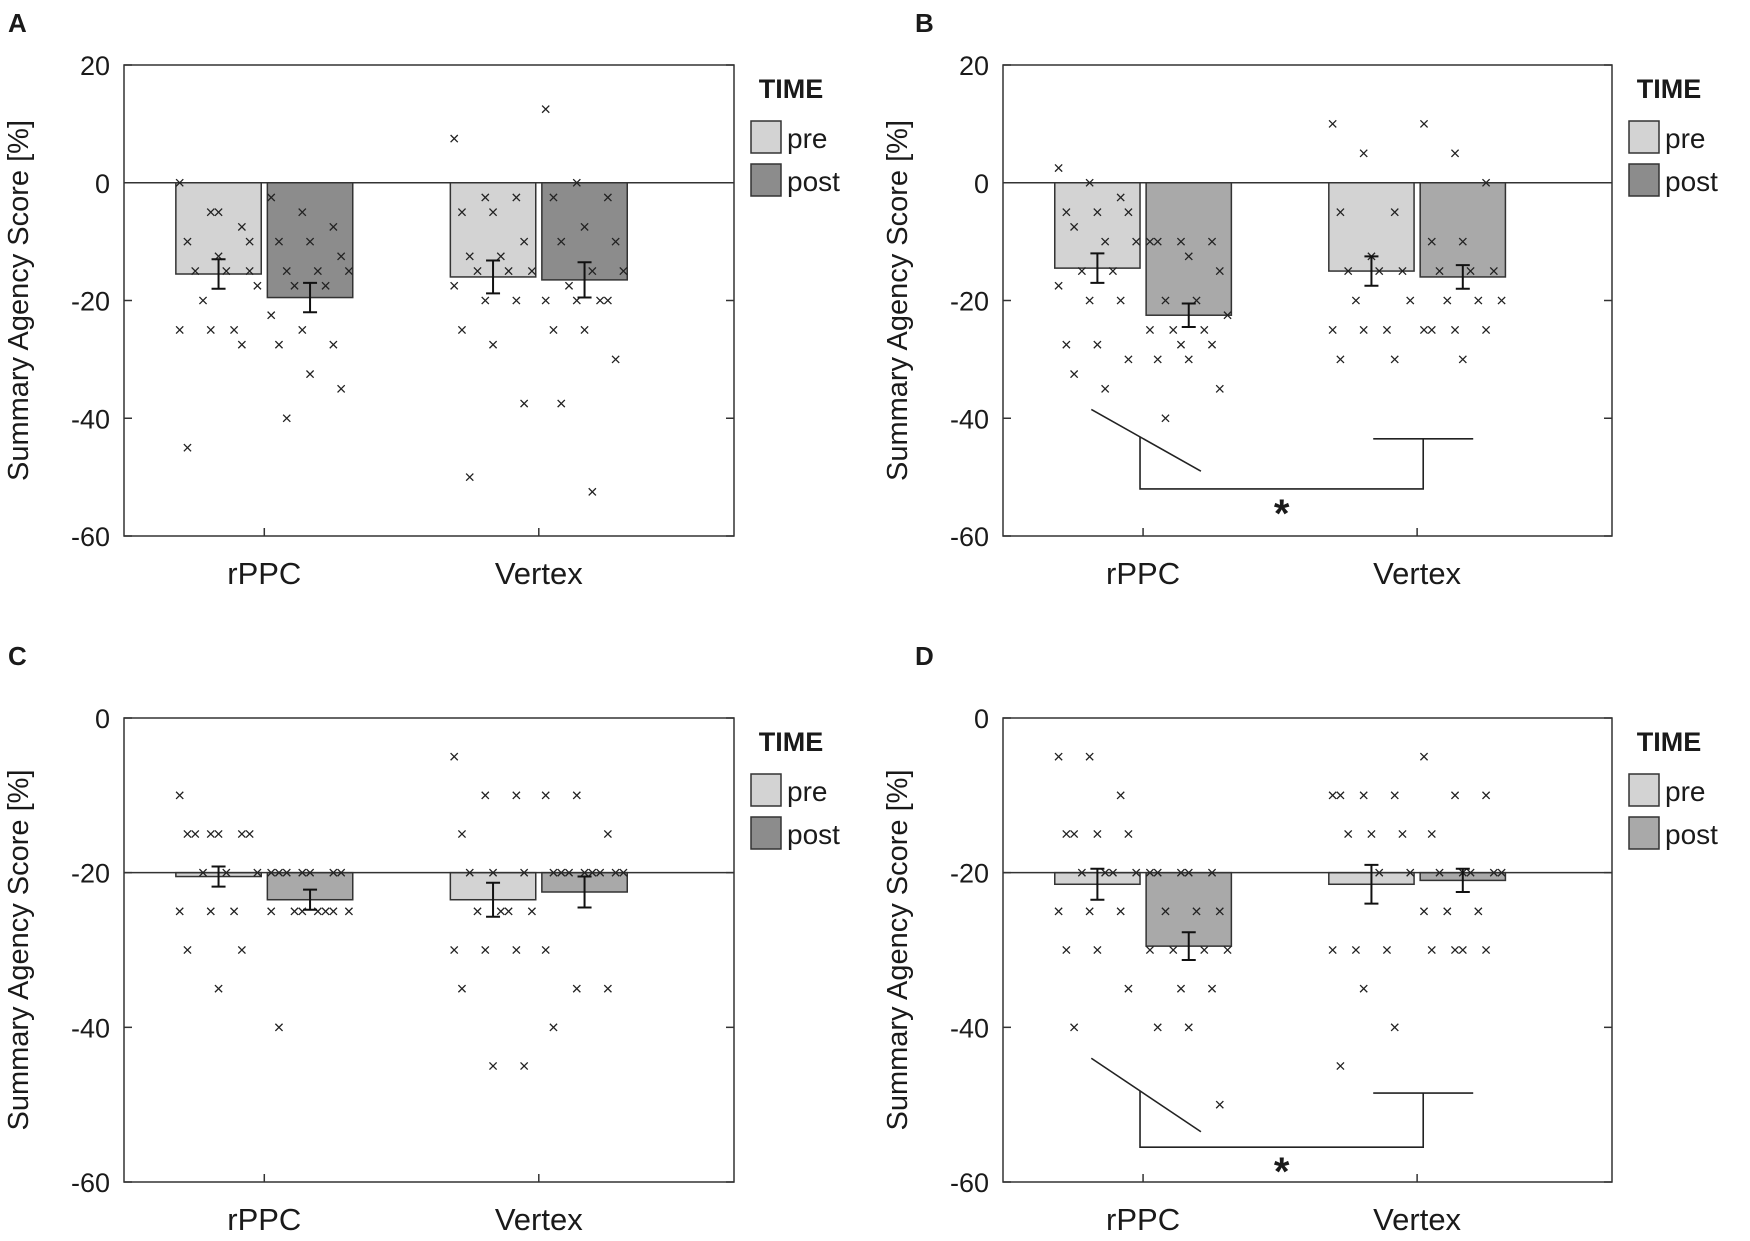 Image resolution: width=1750 pixels, height=1241 pixels. Describe the element at coordinates (969, 874) in the screenshot. I see `y-tick-label: -20` at that location.